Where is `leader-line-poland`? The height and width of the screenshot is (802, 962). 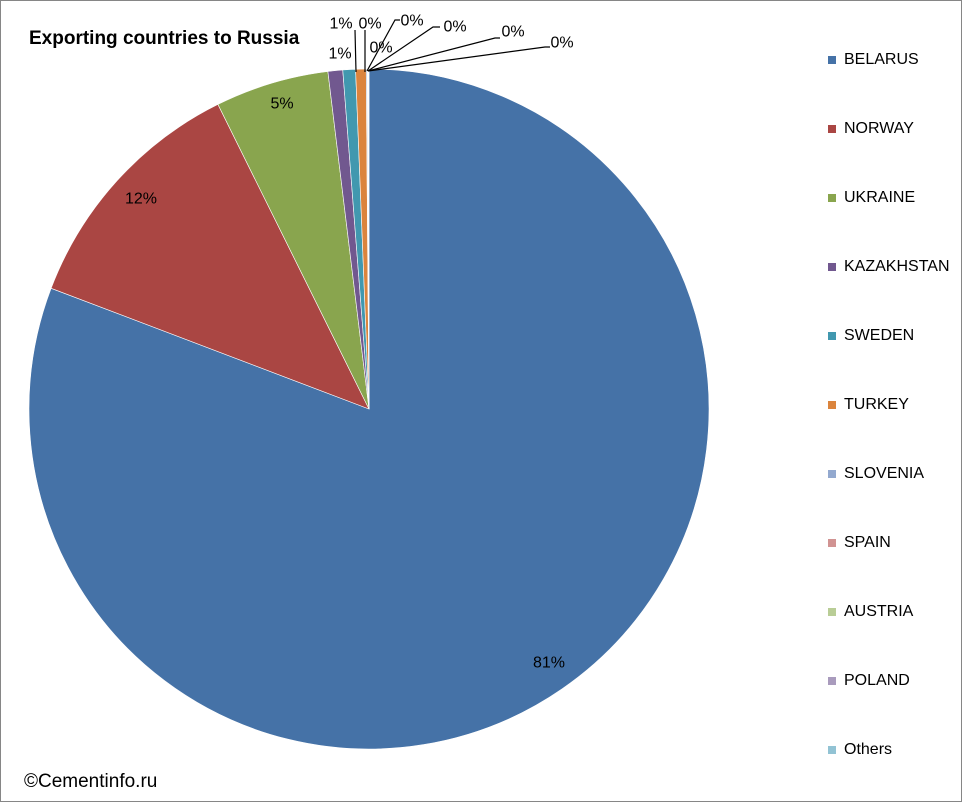 leader-line-poland is located at coordinates (433, 54).